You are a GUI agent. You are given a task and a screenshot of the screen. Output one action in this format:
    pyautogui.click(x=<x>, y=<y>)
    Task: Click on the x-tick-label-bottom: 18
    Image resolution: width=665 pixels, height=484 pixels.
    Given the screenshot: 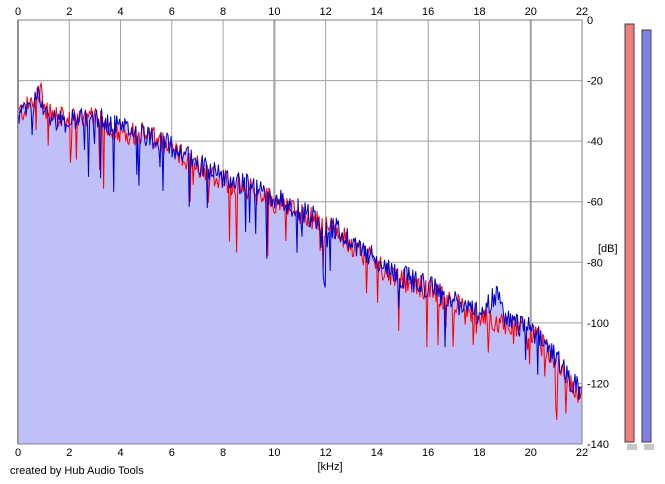 What is the action you would take?
    pyautogui.click(x=479, y=453)
    